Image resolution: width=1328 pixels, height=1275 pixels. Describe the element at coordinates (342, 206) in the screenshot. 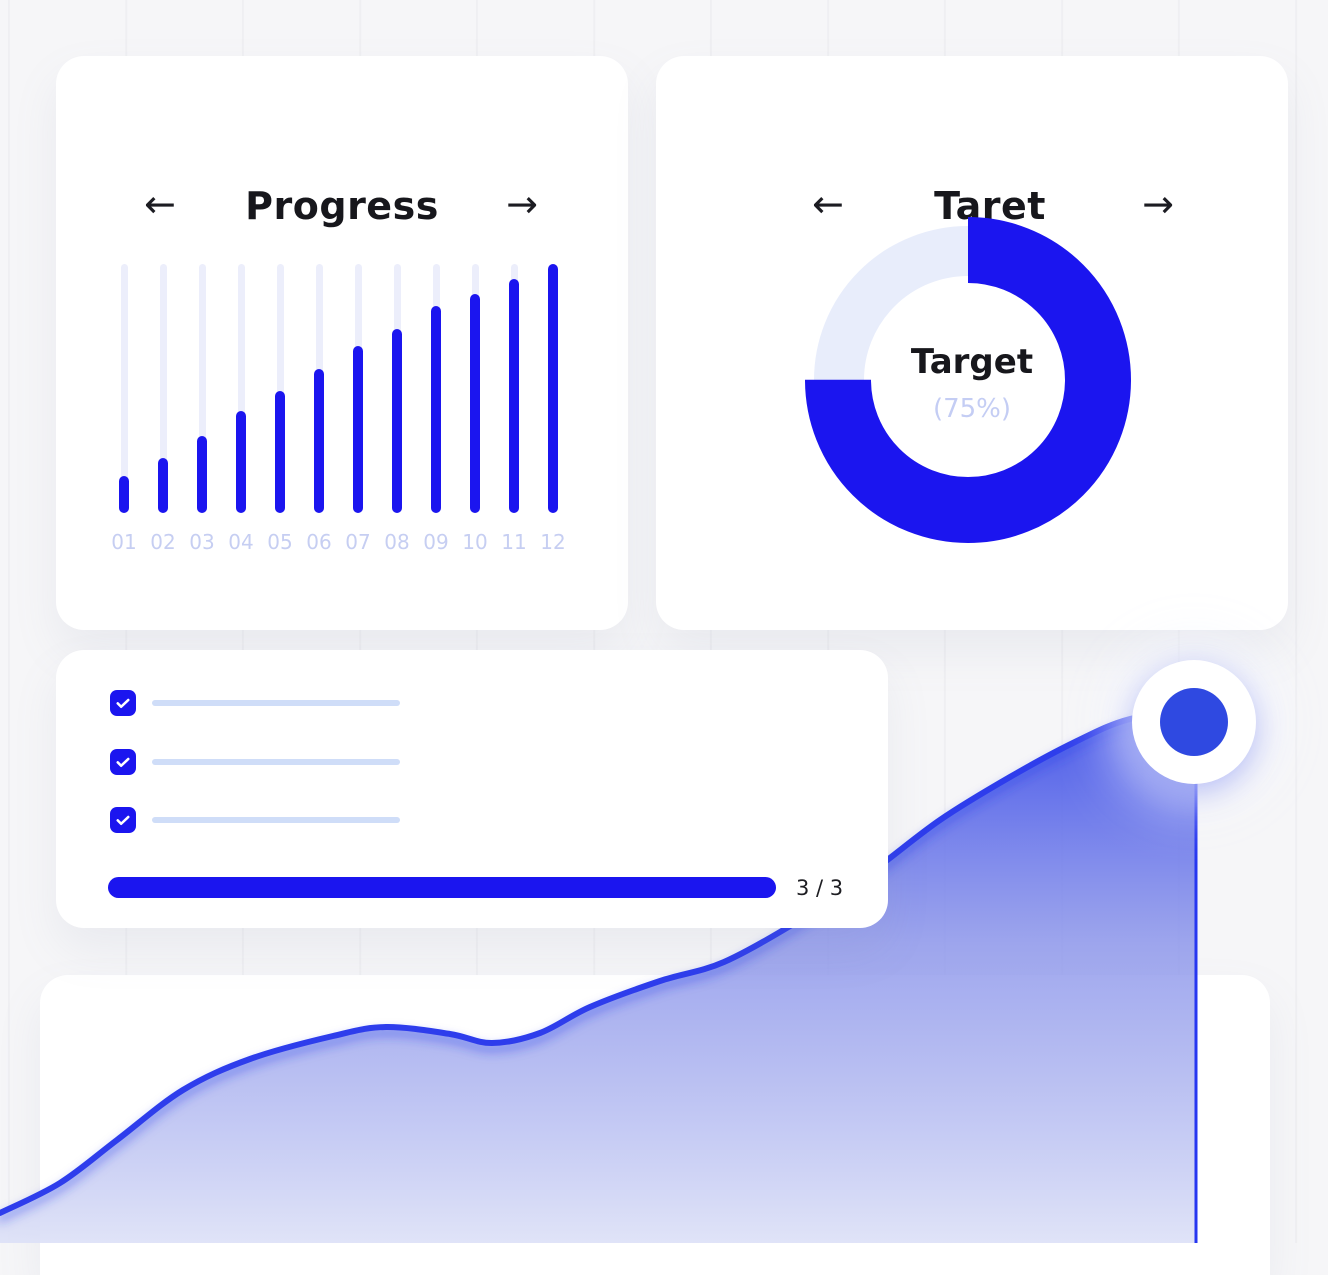

I see `progress-card-title: Progress` at that location.